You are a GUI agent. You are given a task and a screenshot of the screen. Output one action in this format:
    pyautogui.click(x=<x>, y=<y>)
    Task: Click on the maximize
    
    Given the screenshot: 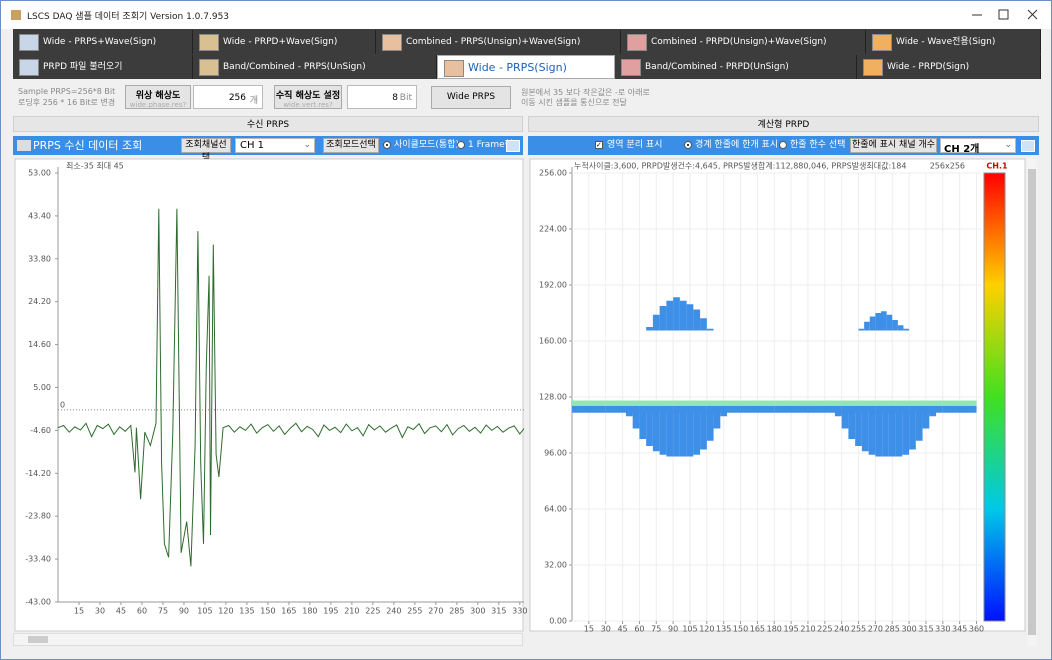 What is the action you would take?
    pyautogui.click(x=1003, y=14)
    